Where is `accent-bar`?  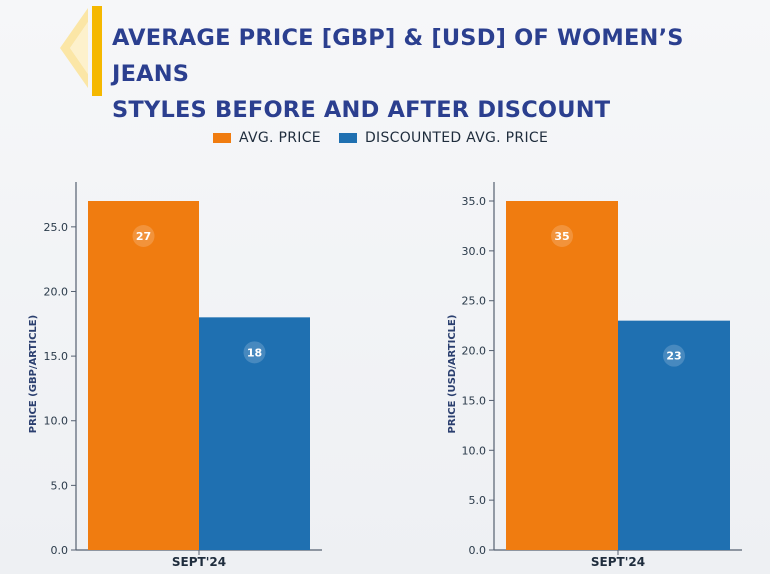
accent-bar is located at coordinates (97, 51).